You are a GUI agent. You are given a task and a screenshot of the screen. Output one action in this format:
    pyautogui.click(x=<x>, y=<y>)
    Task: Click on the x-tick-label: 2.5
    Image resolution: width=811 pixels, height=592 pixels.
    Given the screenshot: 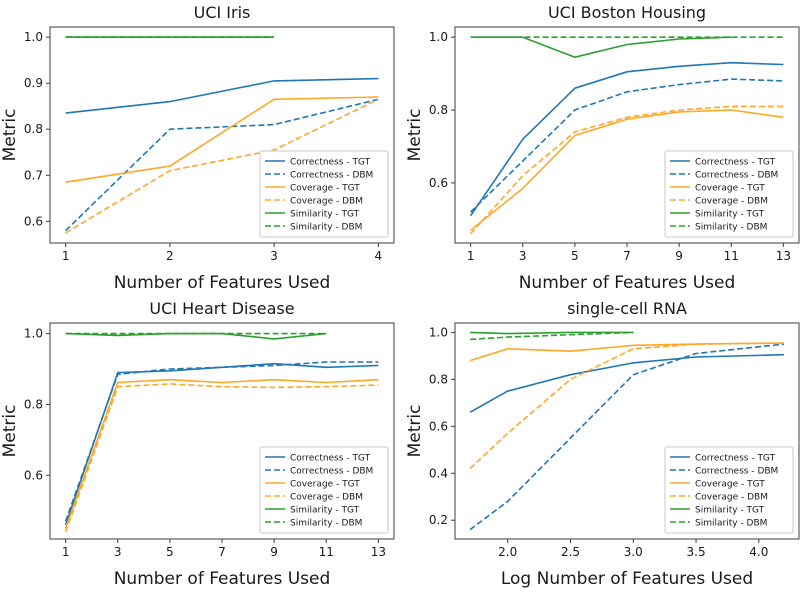 What is the action you would take?
    pyautogui.click(x=570, y=552)
    